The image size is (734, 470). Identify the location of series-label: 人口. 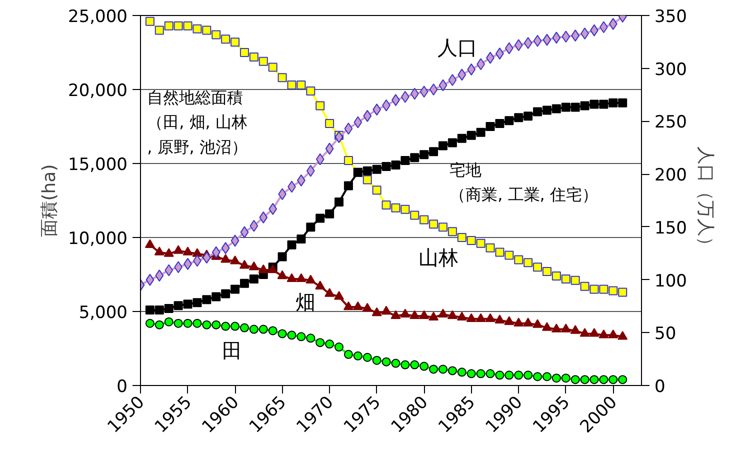
(457, 47).